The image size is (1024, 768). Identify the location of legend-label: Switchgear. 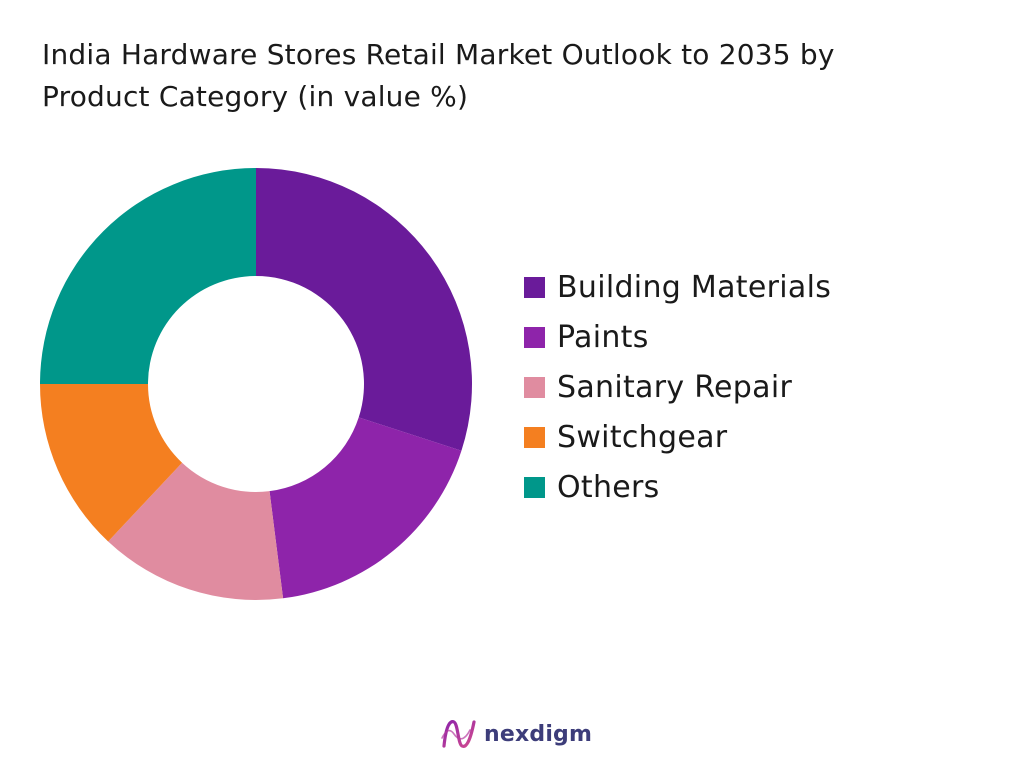
(642, 437).